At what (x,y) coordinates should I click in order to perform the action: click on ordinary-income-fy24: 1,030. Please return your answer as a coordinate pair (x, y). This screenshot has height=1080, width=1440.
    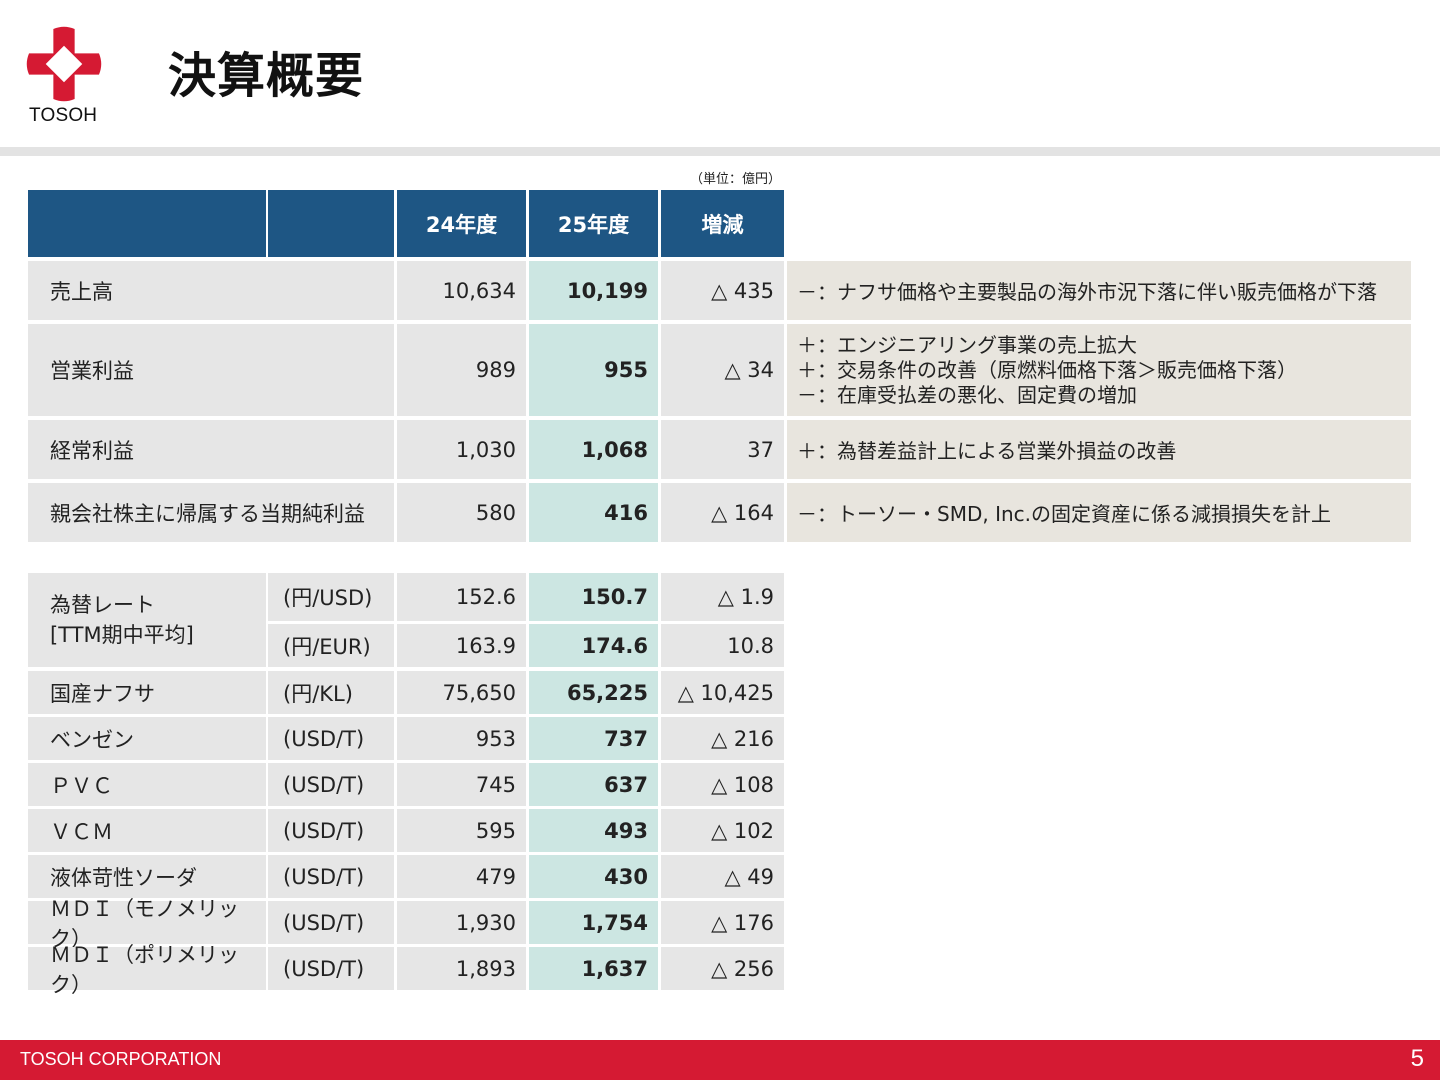
    Looking at the image, I should click on (461, 449).